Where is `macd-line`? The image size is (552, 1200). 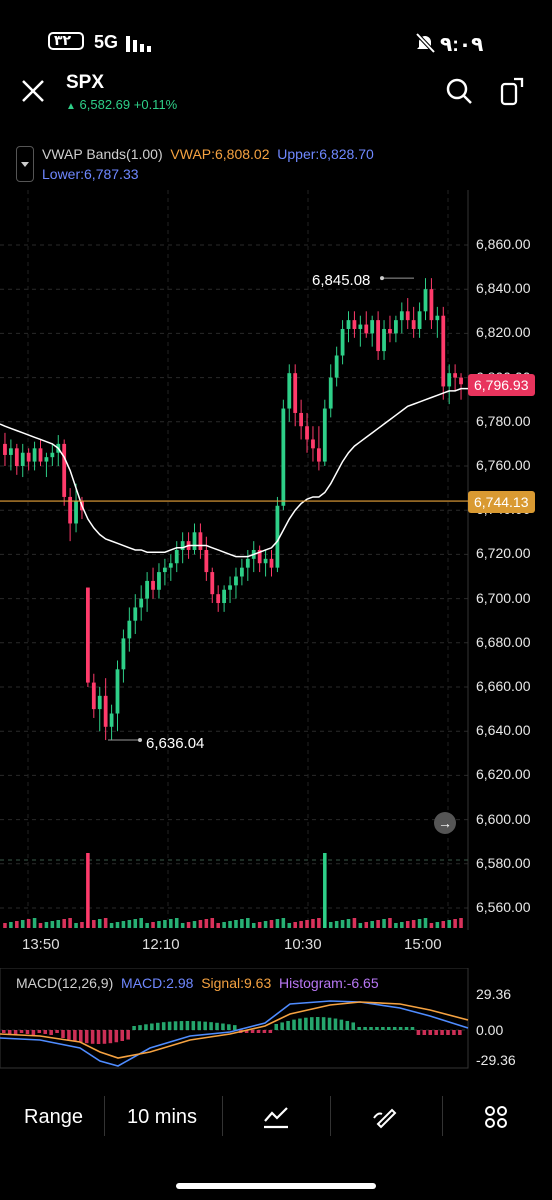 macd-line is located at coordinates (234, 1033).